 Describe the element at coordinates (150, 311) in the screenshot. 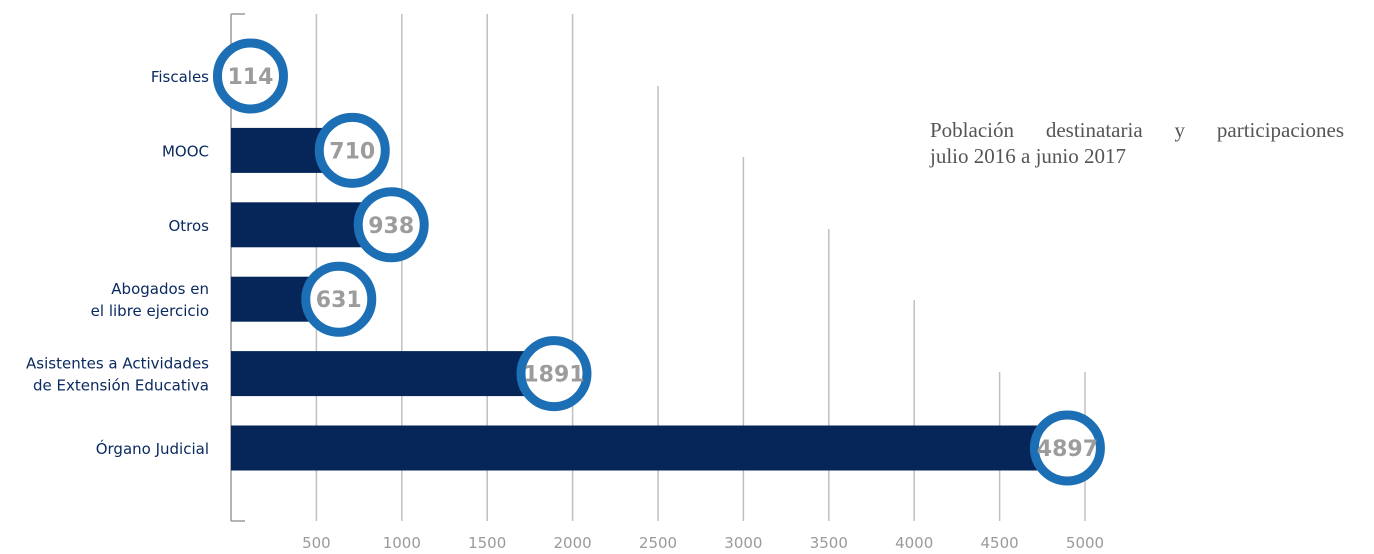

I see `category-label-3-1: el libre ejercicio` at that location.